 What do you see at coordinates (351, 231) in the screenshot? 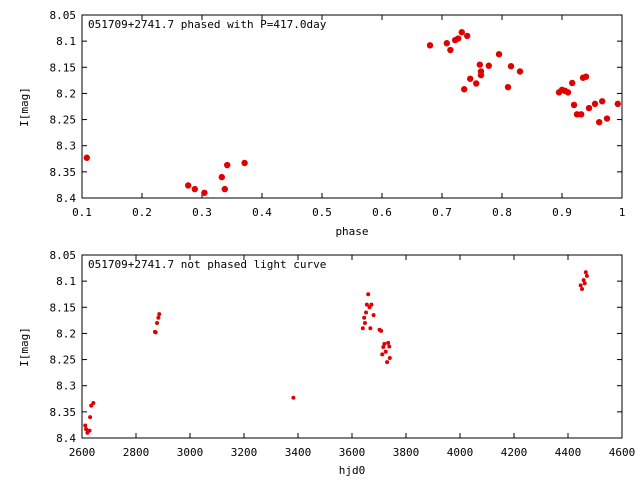
I see `phased-plot-xlabel: phase` at bounding box center [351, 231].